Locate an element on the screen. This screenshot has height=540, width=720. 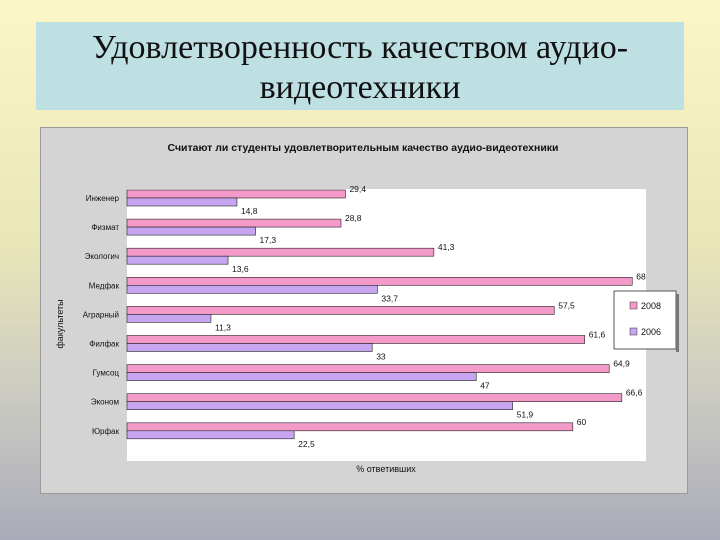
legend-swatch-2008 is located at coordinates (633, 305).